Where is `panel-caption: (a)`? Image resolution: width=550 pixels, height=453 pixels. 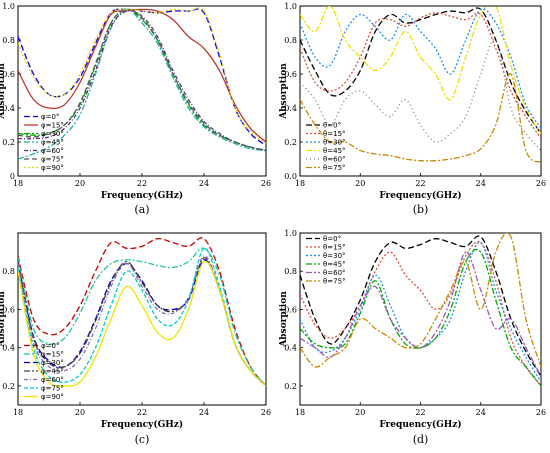
panel-caption: (a) is located at coordinates (141, 209).